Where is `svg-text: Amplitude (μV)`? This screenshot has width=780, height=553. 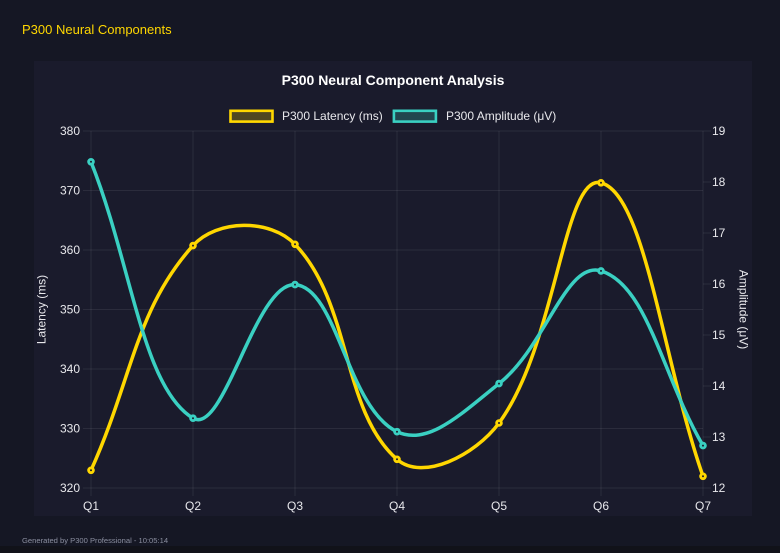
svg-text: Amplitude (μV) is located at coordinates (744, 310).